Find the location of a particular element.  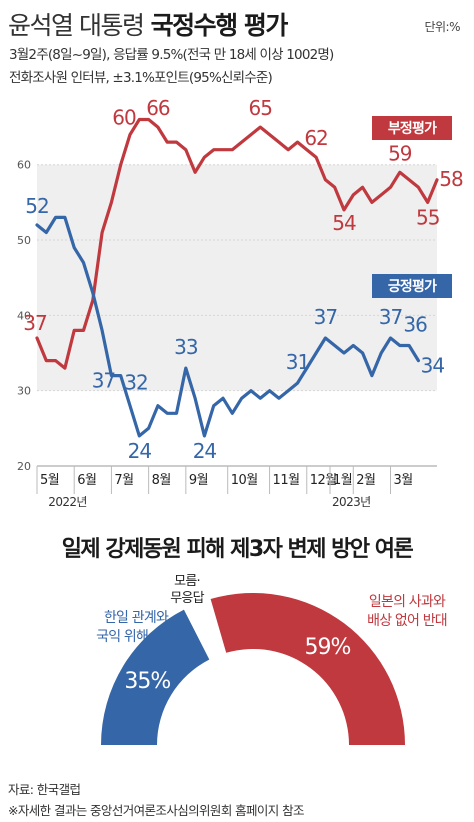

year-label: 2023년 is located at coordinates (351, 502).